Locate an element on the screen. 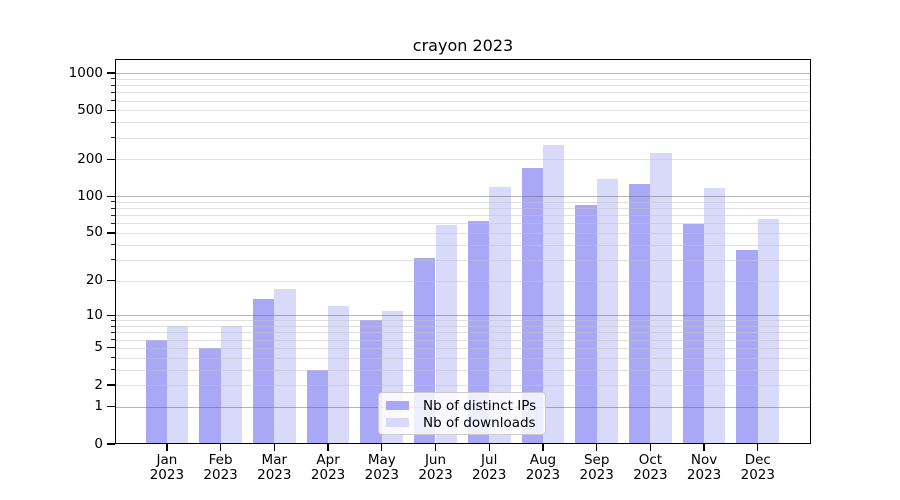 This screenshot has height=500, width=900. x-tick-label-dec: Dec 2023 is located at coordinates (757, 467).